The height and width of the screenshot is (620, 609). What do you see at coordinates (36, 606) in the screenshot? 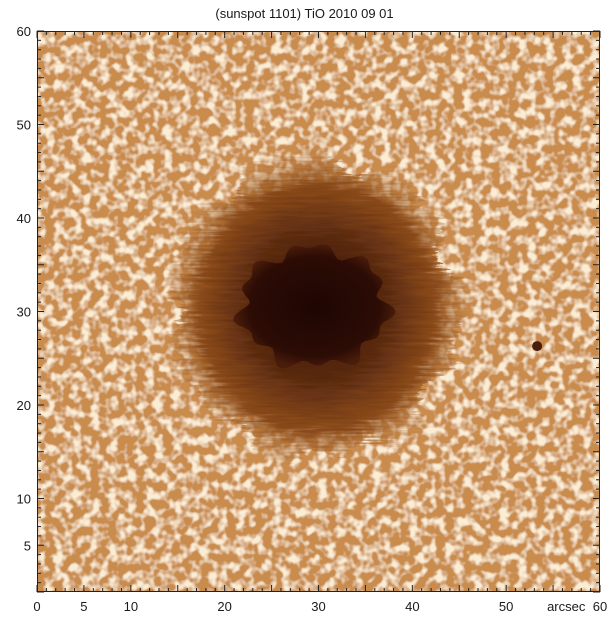
I see `x-tick-label: 0` at bounding box center [36, 606].